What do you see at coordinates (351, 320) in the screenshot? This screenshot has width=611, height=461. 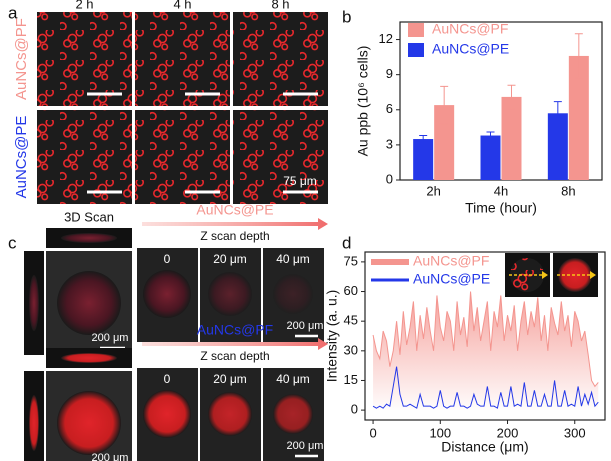 I see `y-tick-label: 45` at bounding box center [351, 320].